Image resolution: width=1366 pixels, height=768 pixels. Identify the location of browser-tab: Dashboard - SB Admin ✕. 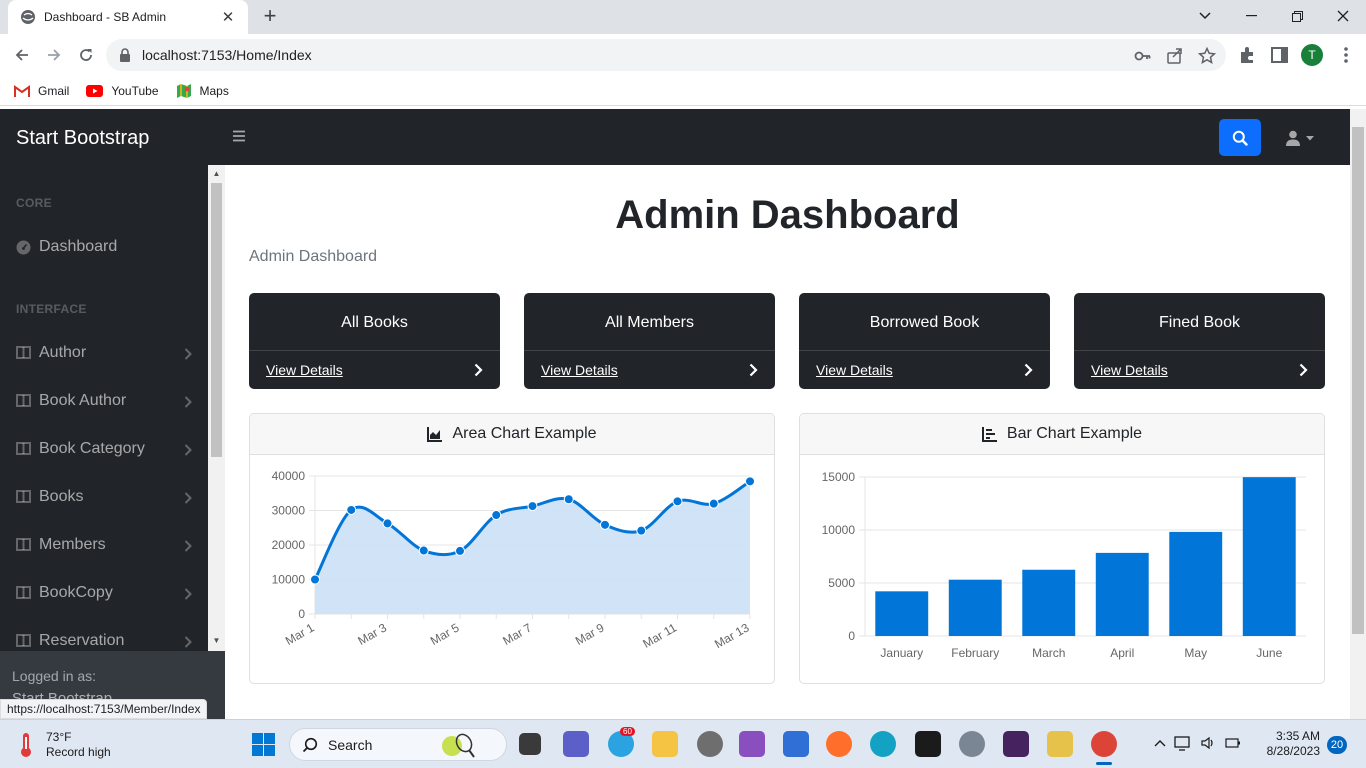
(128, 17).